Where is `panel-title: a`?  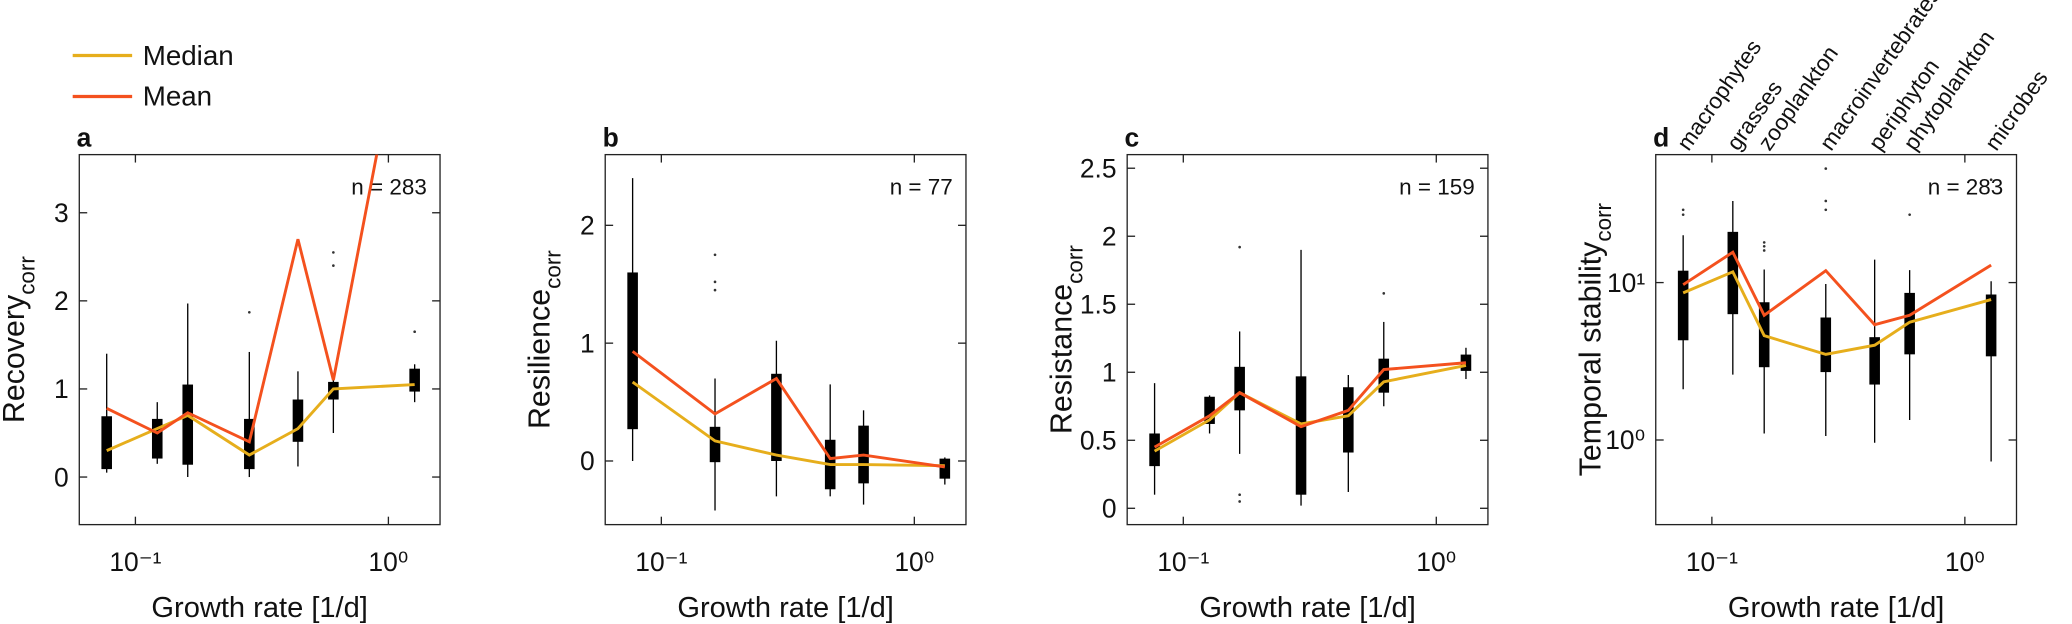 panel-title: a is located at coordinates (84, 138).